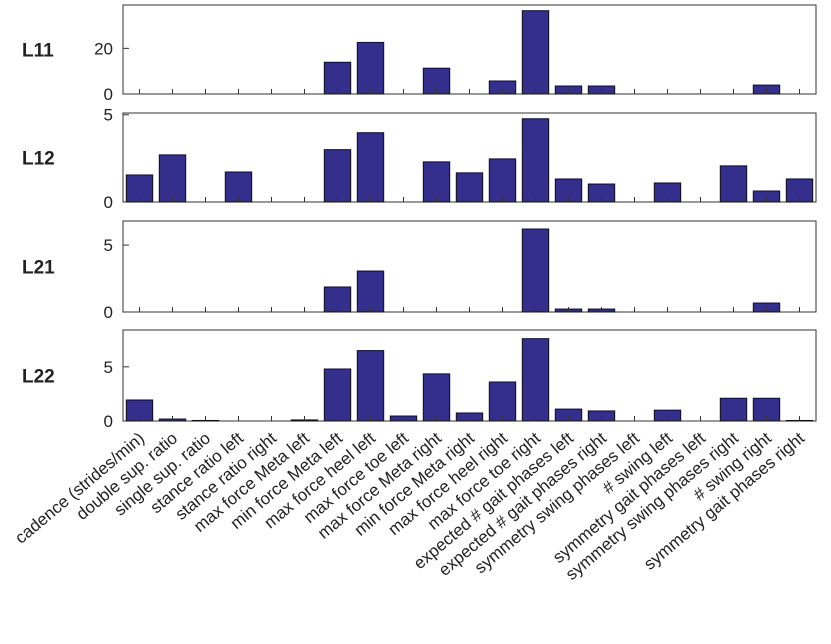 The height and width of the screenshot is (644, 831). What do you see at coordinates (103, 48) in the screenshot?
I see `y-tick-label: 20` at bounding box center [103, 48].